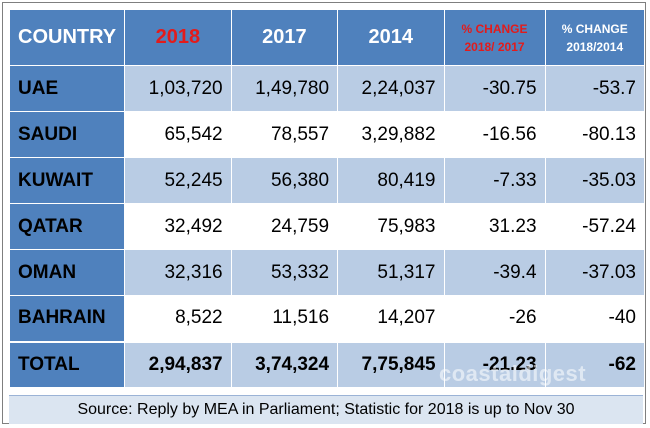 Image resolution: width=650 pixels, height=428 pixels. I want to click on value-2017: 24,759, so click(284, 226).